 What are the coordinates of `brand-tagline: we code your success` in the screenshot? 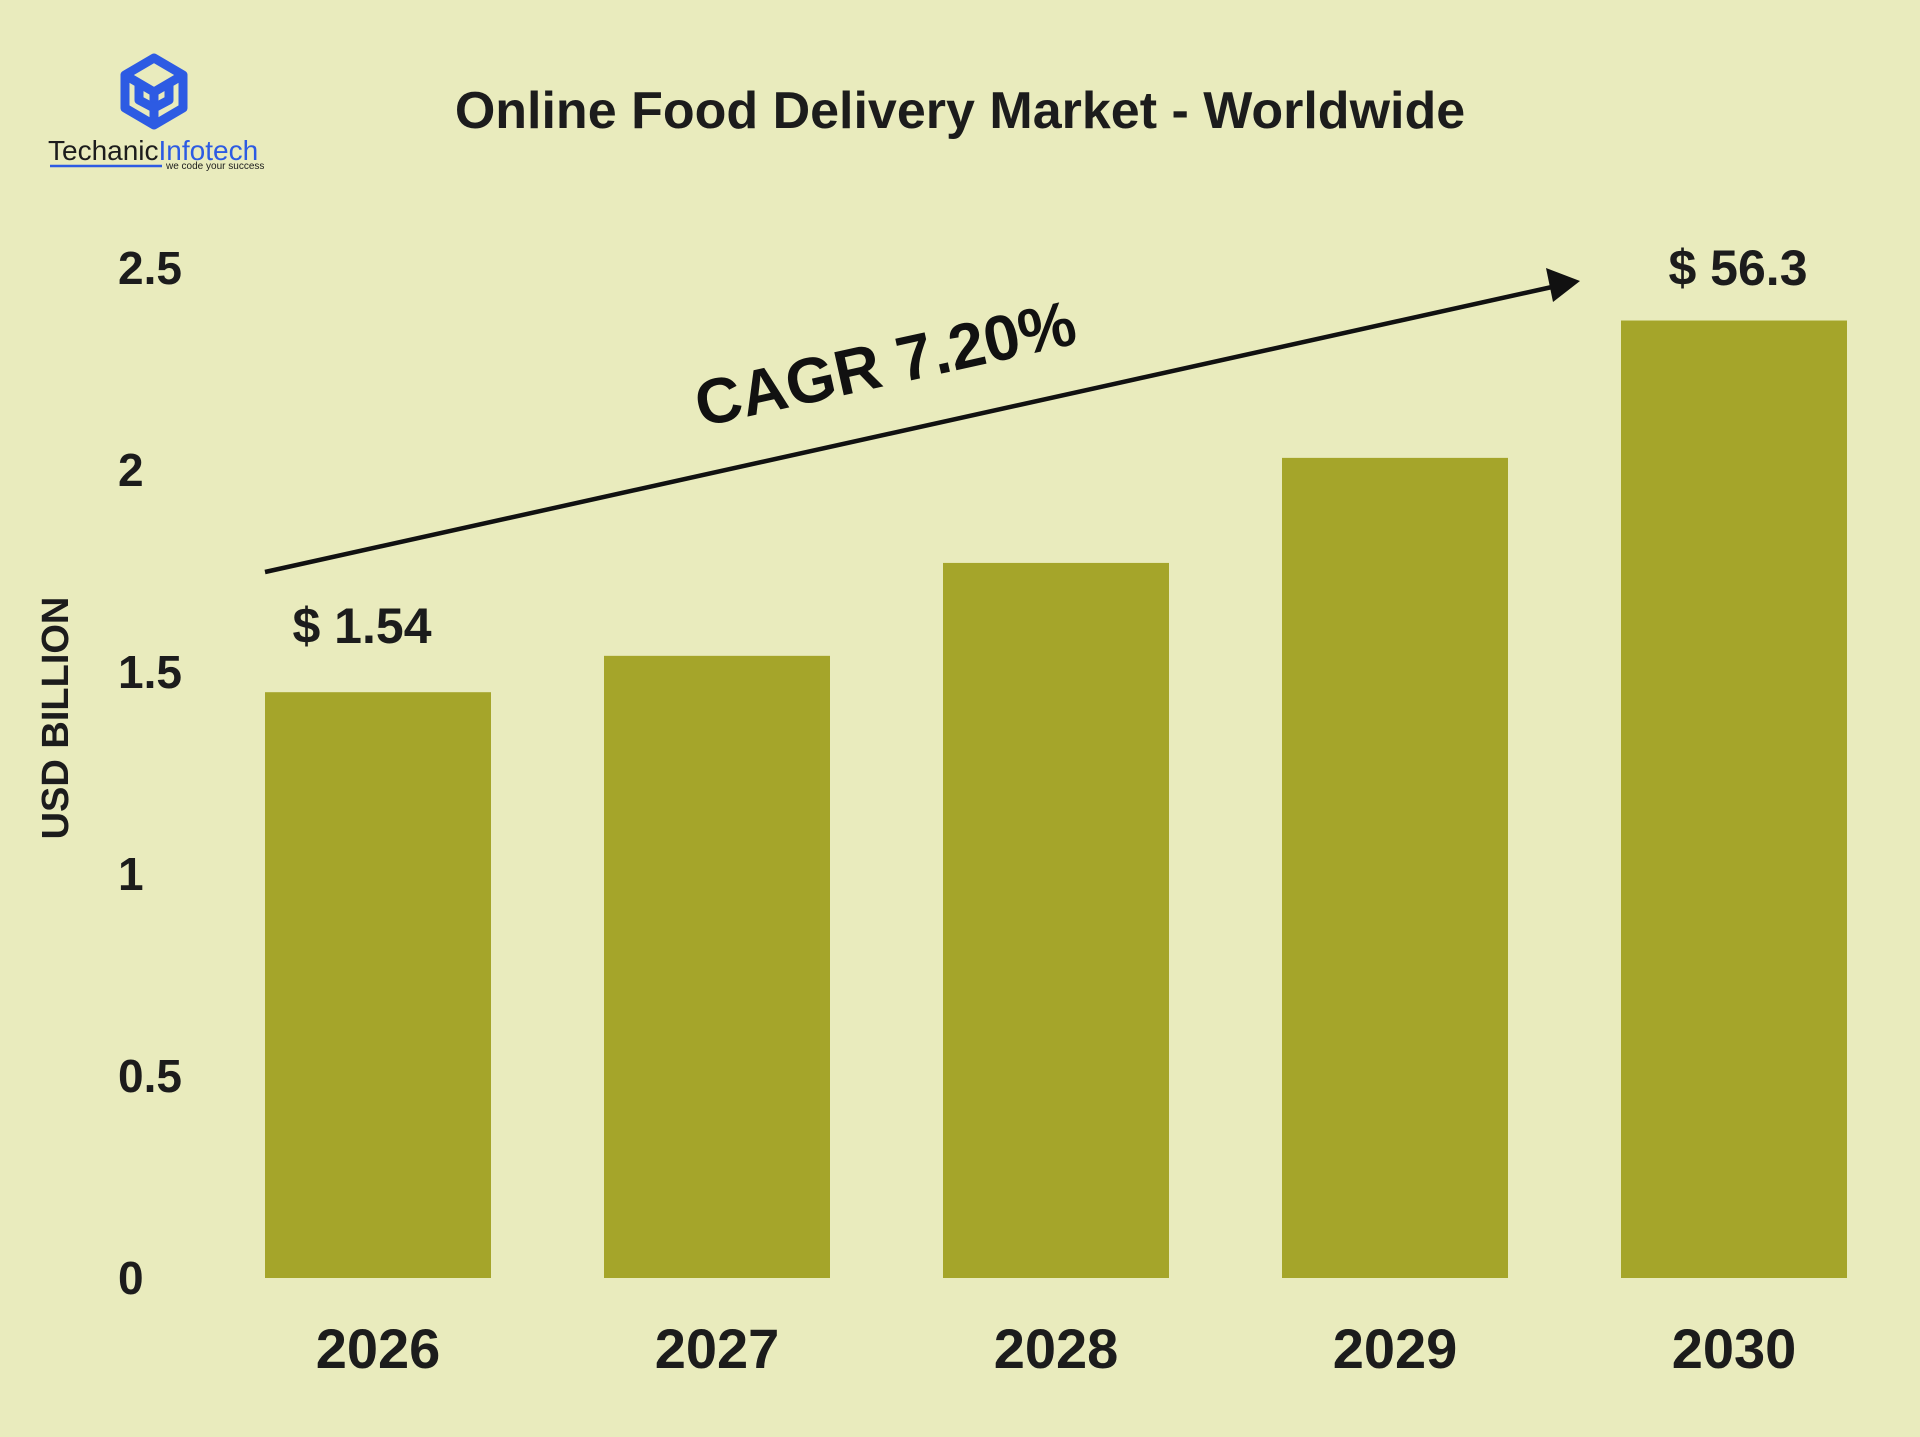 It's located at (214, 166).